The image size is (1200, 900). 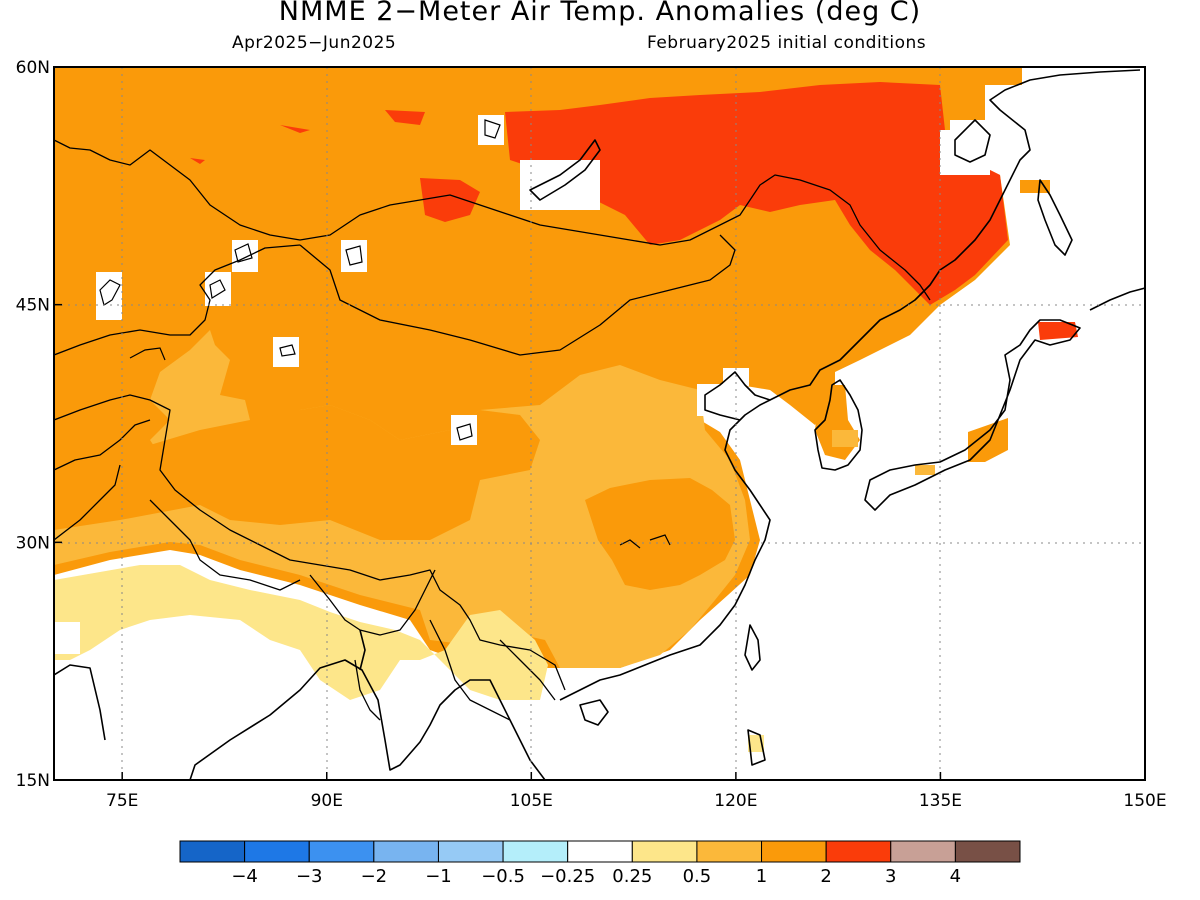 I want to click on lon-tick-label: 75E, so click(x=122, y=801).